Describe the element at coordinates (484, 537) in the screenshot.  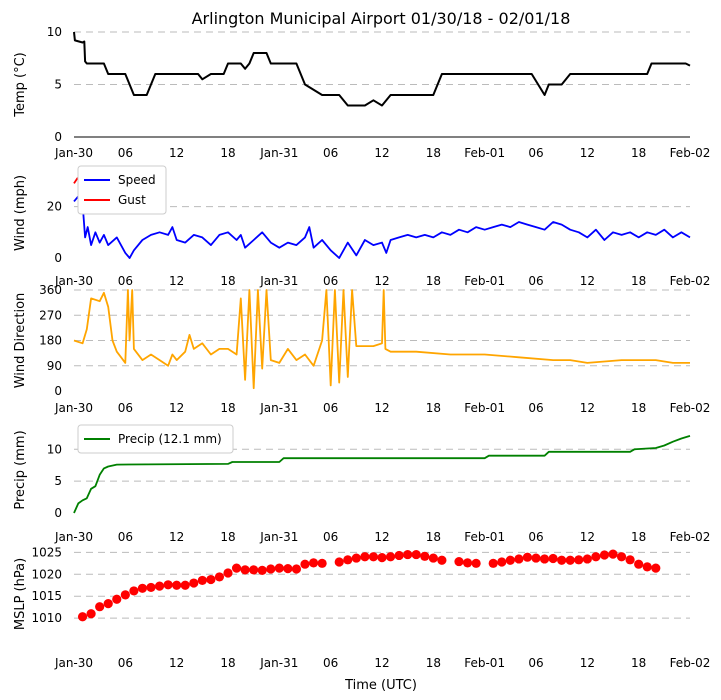
I see `precip-x-tick-label: Feb-01` at that location.